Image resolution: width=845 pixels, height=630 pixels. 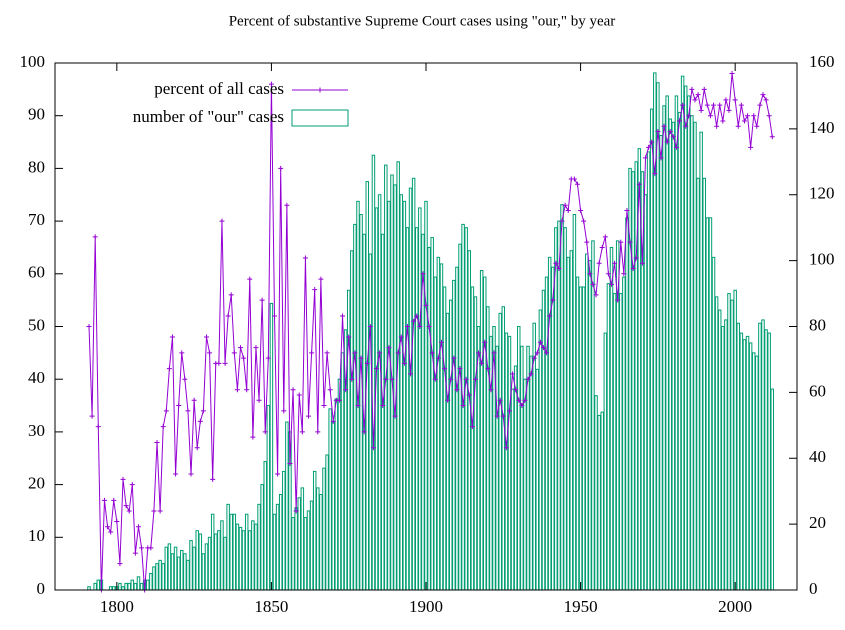 I want to click on y2-tick-label: 80, so click(x=817, y=324).